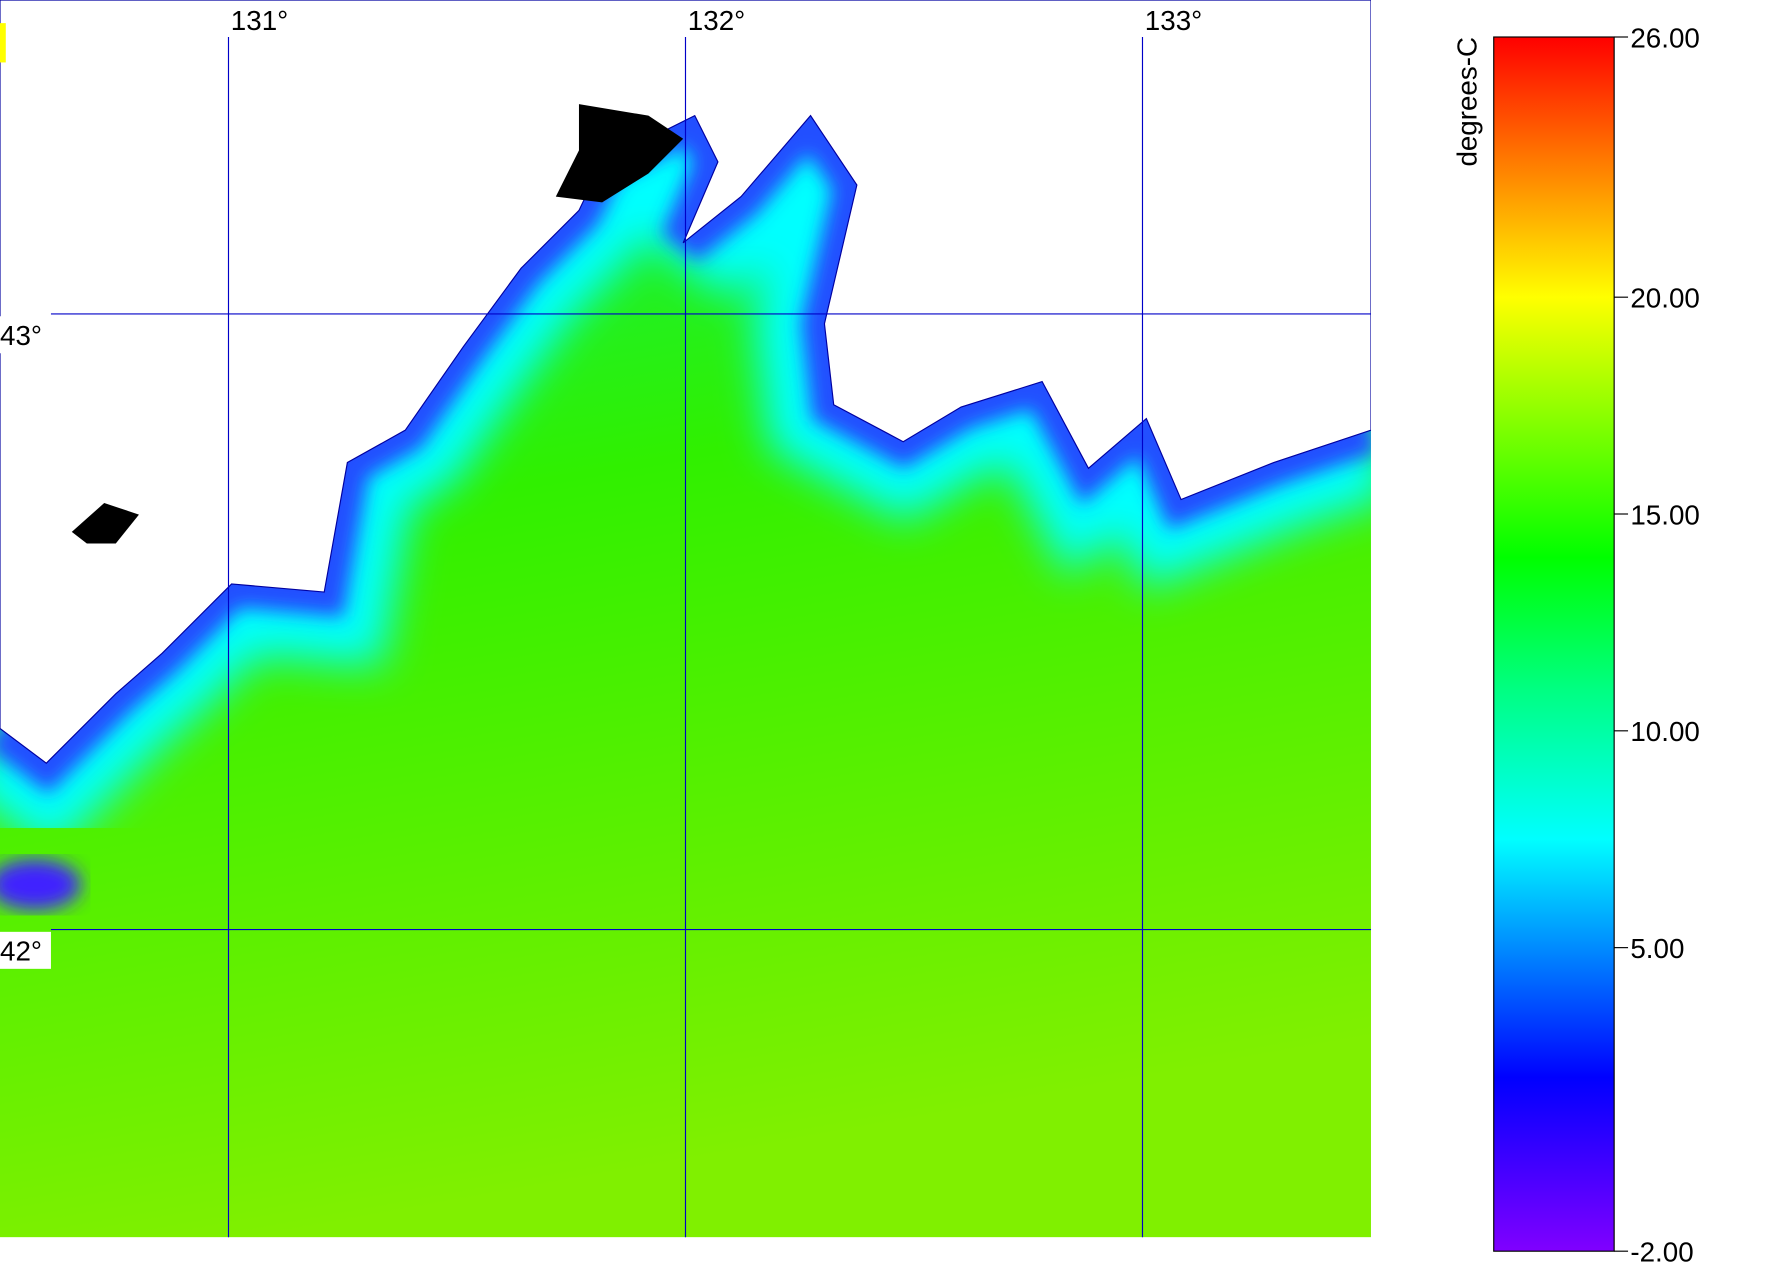  I want to click on marker, so click(3, 43).